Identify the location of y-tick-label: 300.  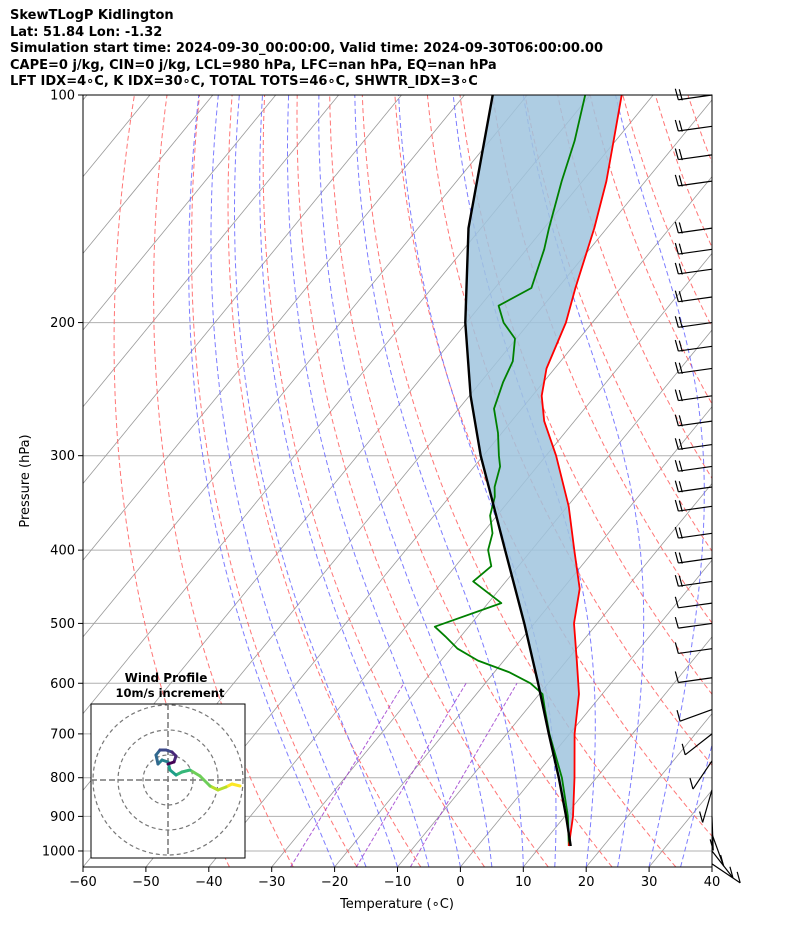
(62, 456).